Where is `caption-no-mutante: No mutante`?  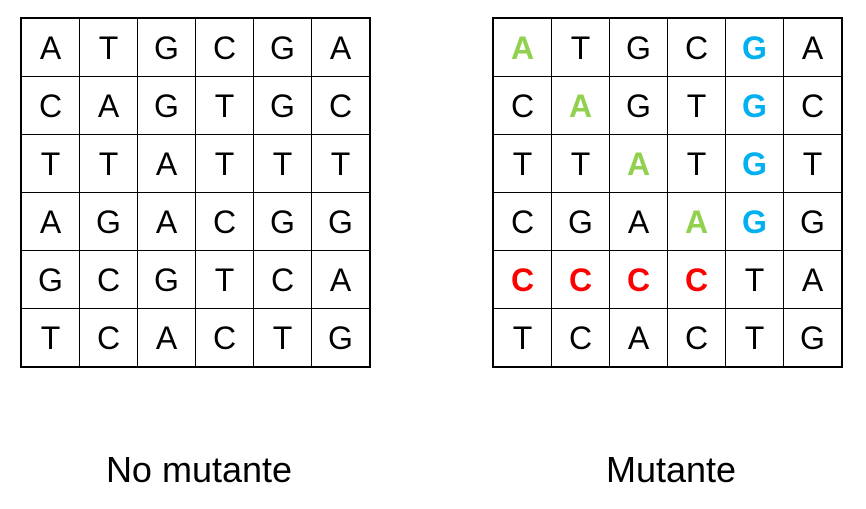
caption-no-mutante: No mutante is located at coordinates (199, 469).